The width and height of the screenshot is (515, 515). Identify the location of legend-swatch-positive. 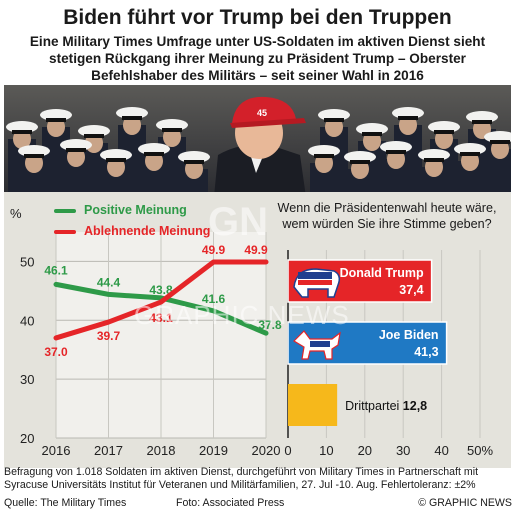
(65, 210).